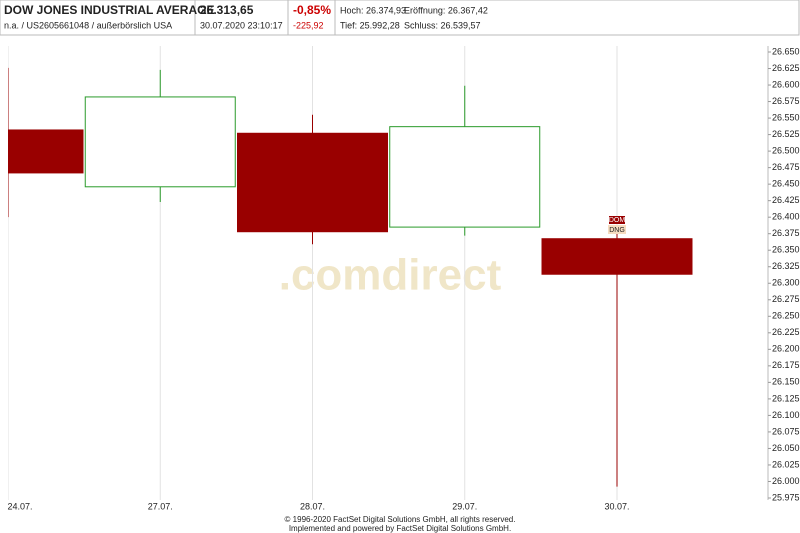 Image resolution: width=800 pixels, height=533 pixels. I want to click on isin: n.a. / US2605661048 / außerbörslich USA, so click(88, 25).